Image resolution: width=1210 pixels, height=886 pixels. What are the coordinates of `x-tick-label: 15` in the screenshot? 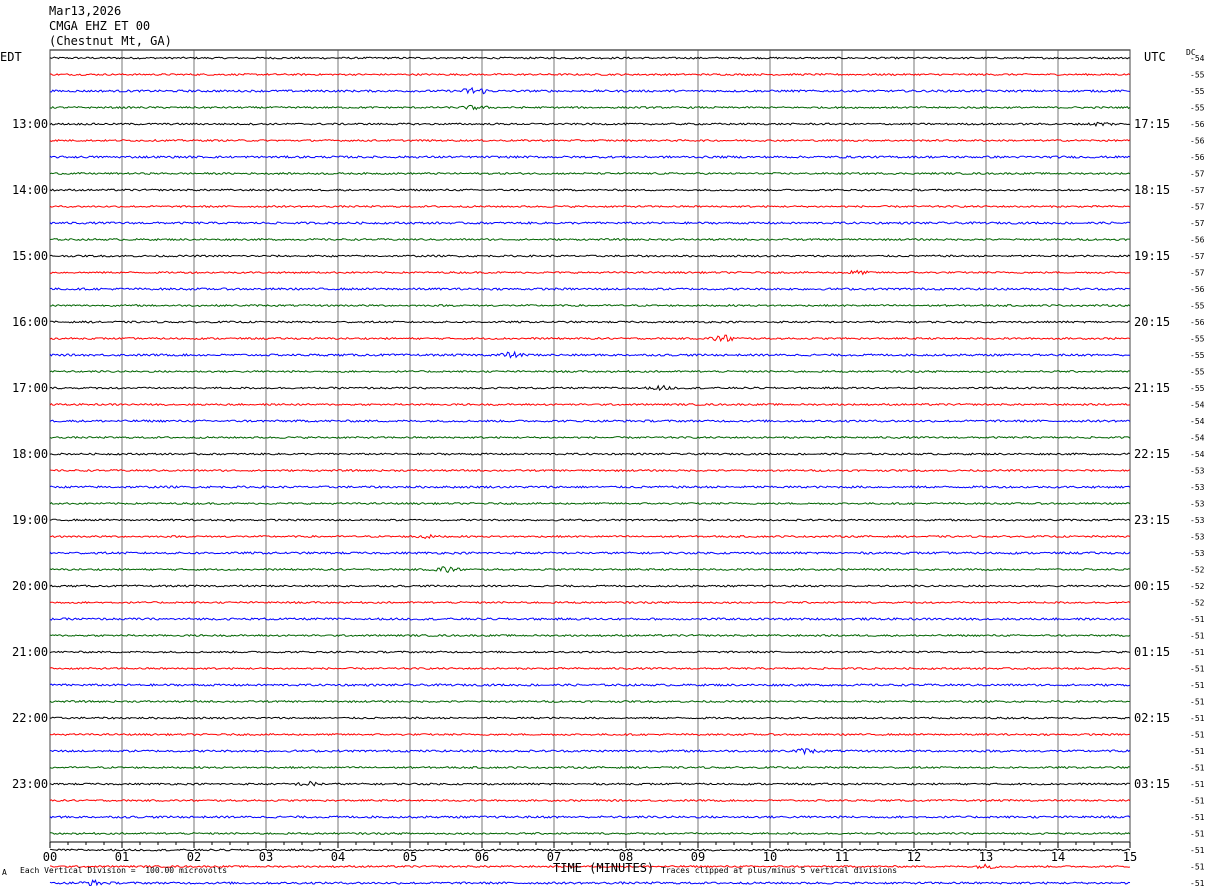 It's located at (1130, 857).